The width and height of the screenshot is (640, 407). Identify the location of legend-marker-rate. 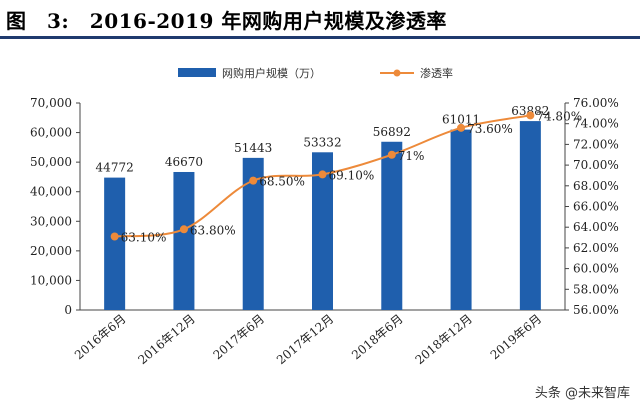
(397, 73).